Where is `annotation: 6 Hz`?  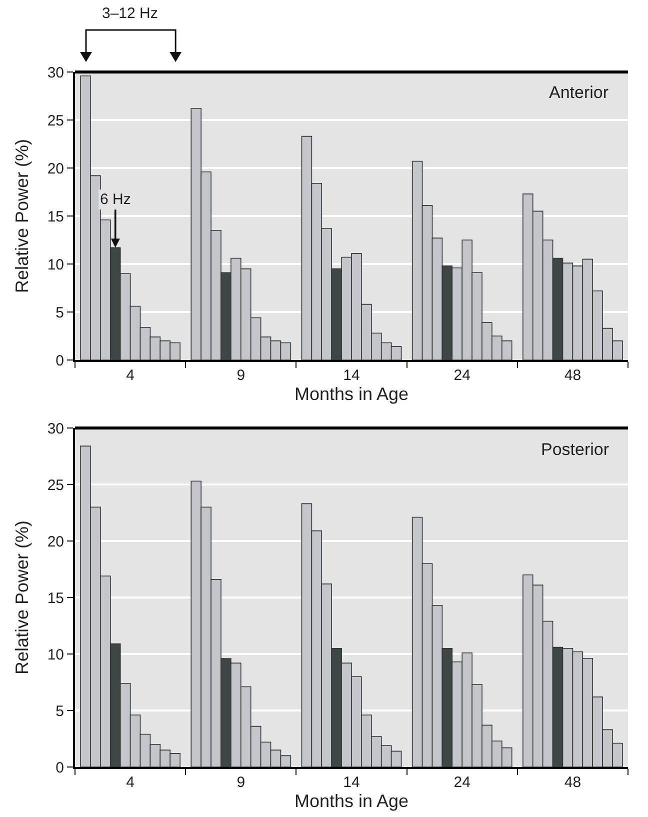
annotation: 6 Hz is located at coordinates (115, 199).